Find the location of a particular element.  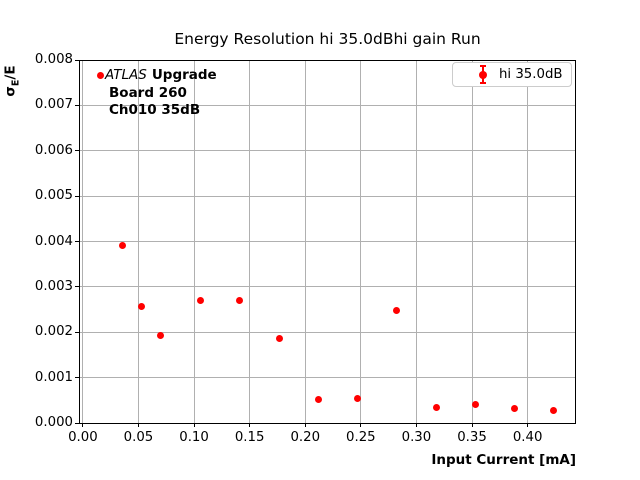

legend-label: hi 35.0dB is located at coordinates (531, 74).